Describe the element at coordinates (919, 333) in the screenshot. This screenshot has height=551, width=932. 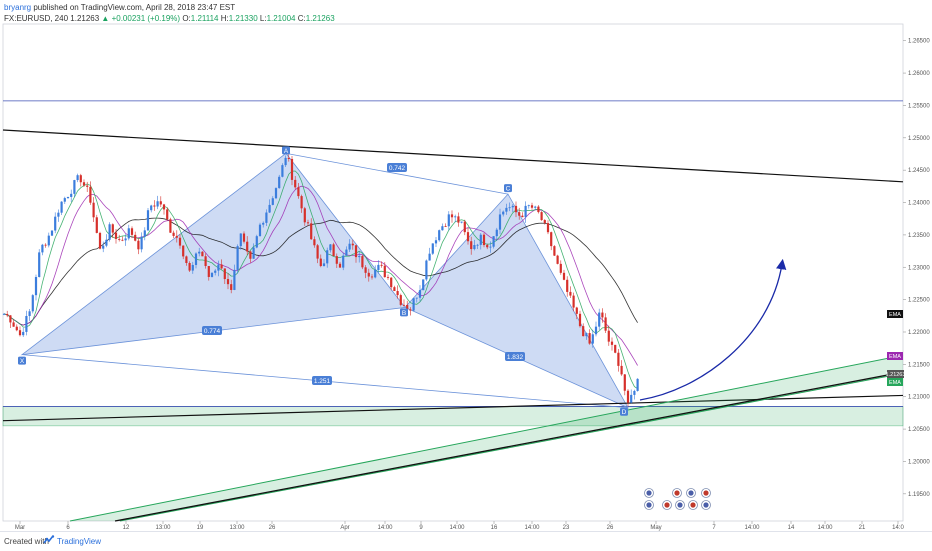
I see `price-axis-label: 1.22000` at that location.